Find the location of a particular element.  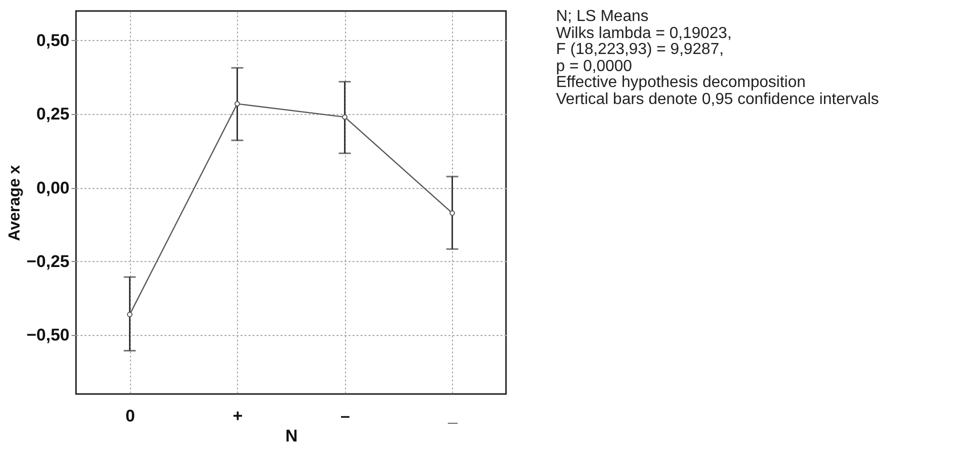

x-tick-label: 0 is located at coordinates (130, 416).